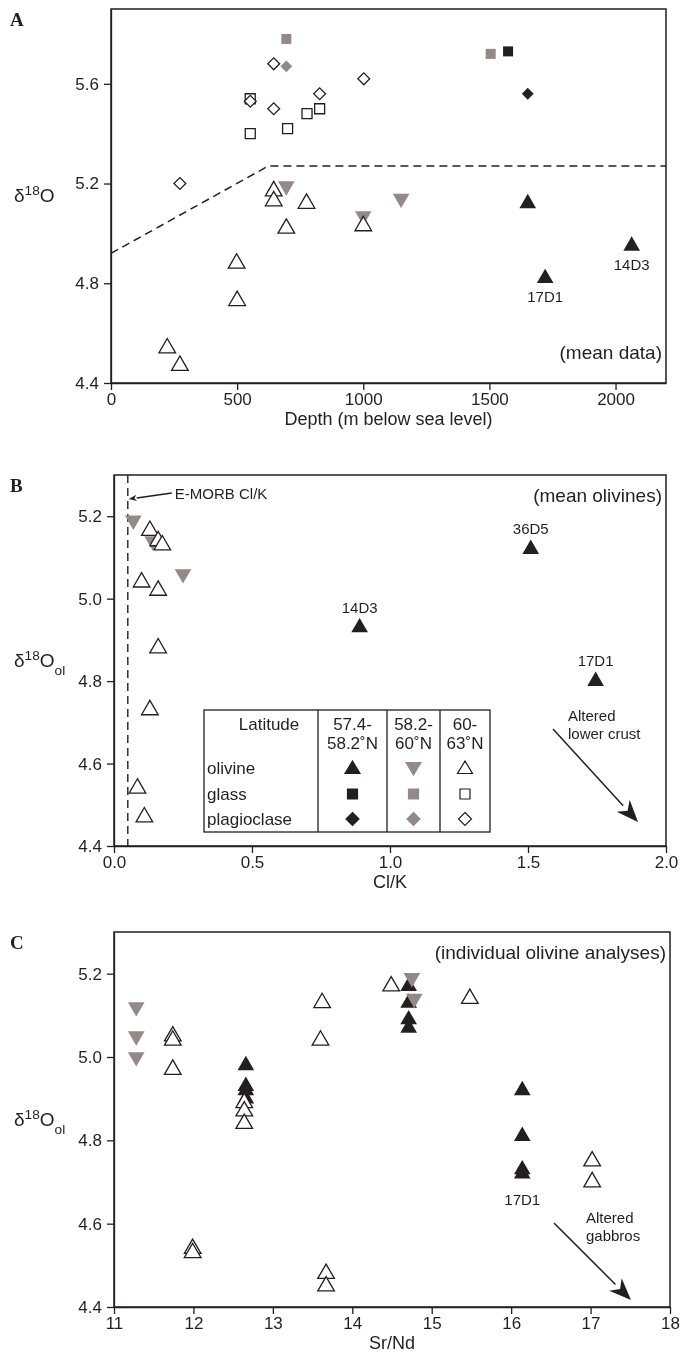  What do you see at coordinates (512, 1324) in the screenshot?
I see `x-tick-label: 16` at bounding box center [512, 1324].